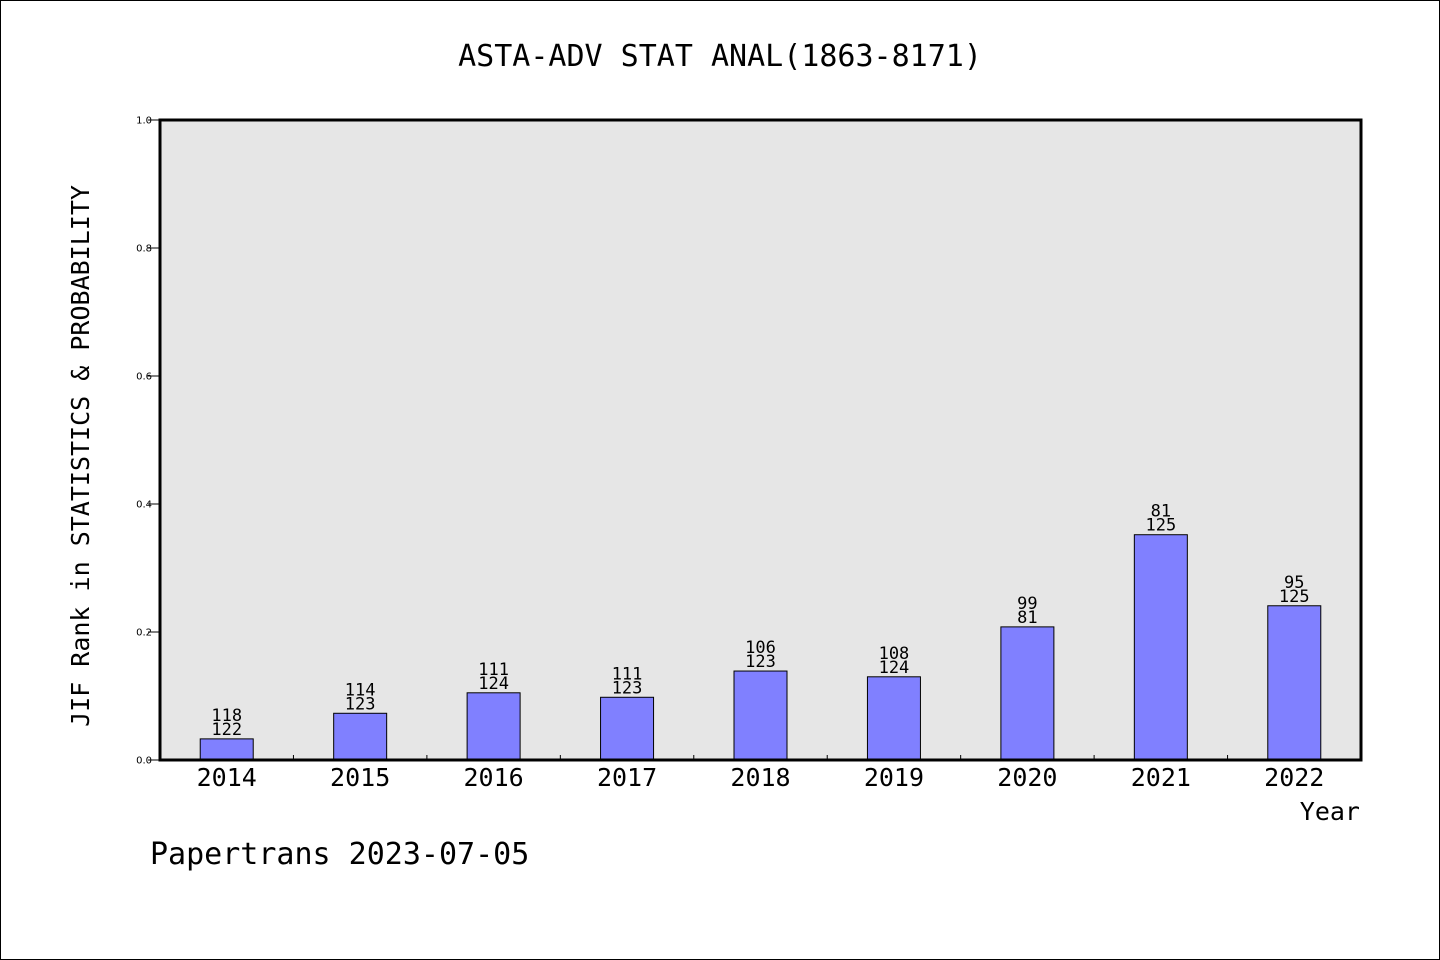  I want to click on y-tick-label: 0.0, so click(144, 761).